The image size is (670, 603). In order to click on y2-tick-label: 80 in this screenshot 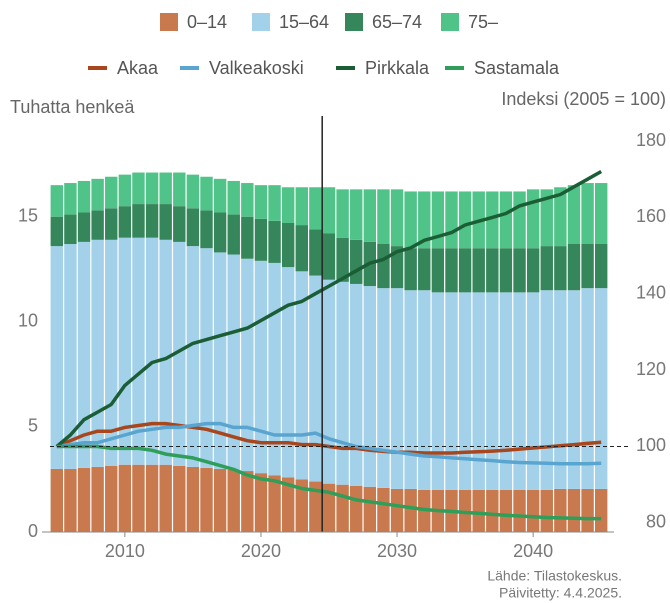, I will do `click(656, 522)`.